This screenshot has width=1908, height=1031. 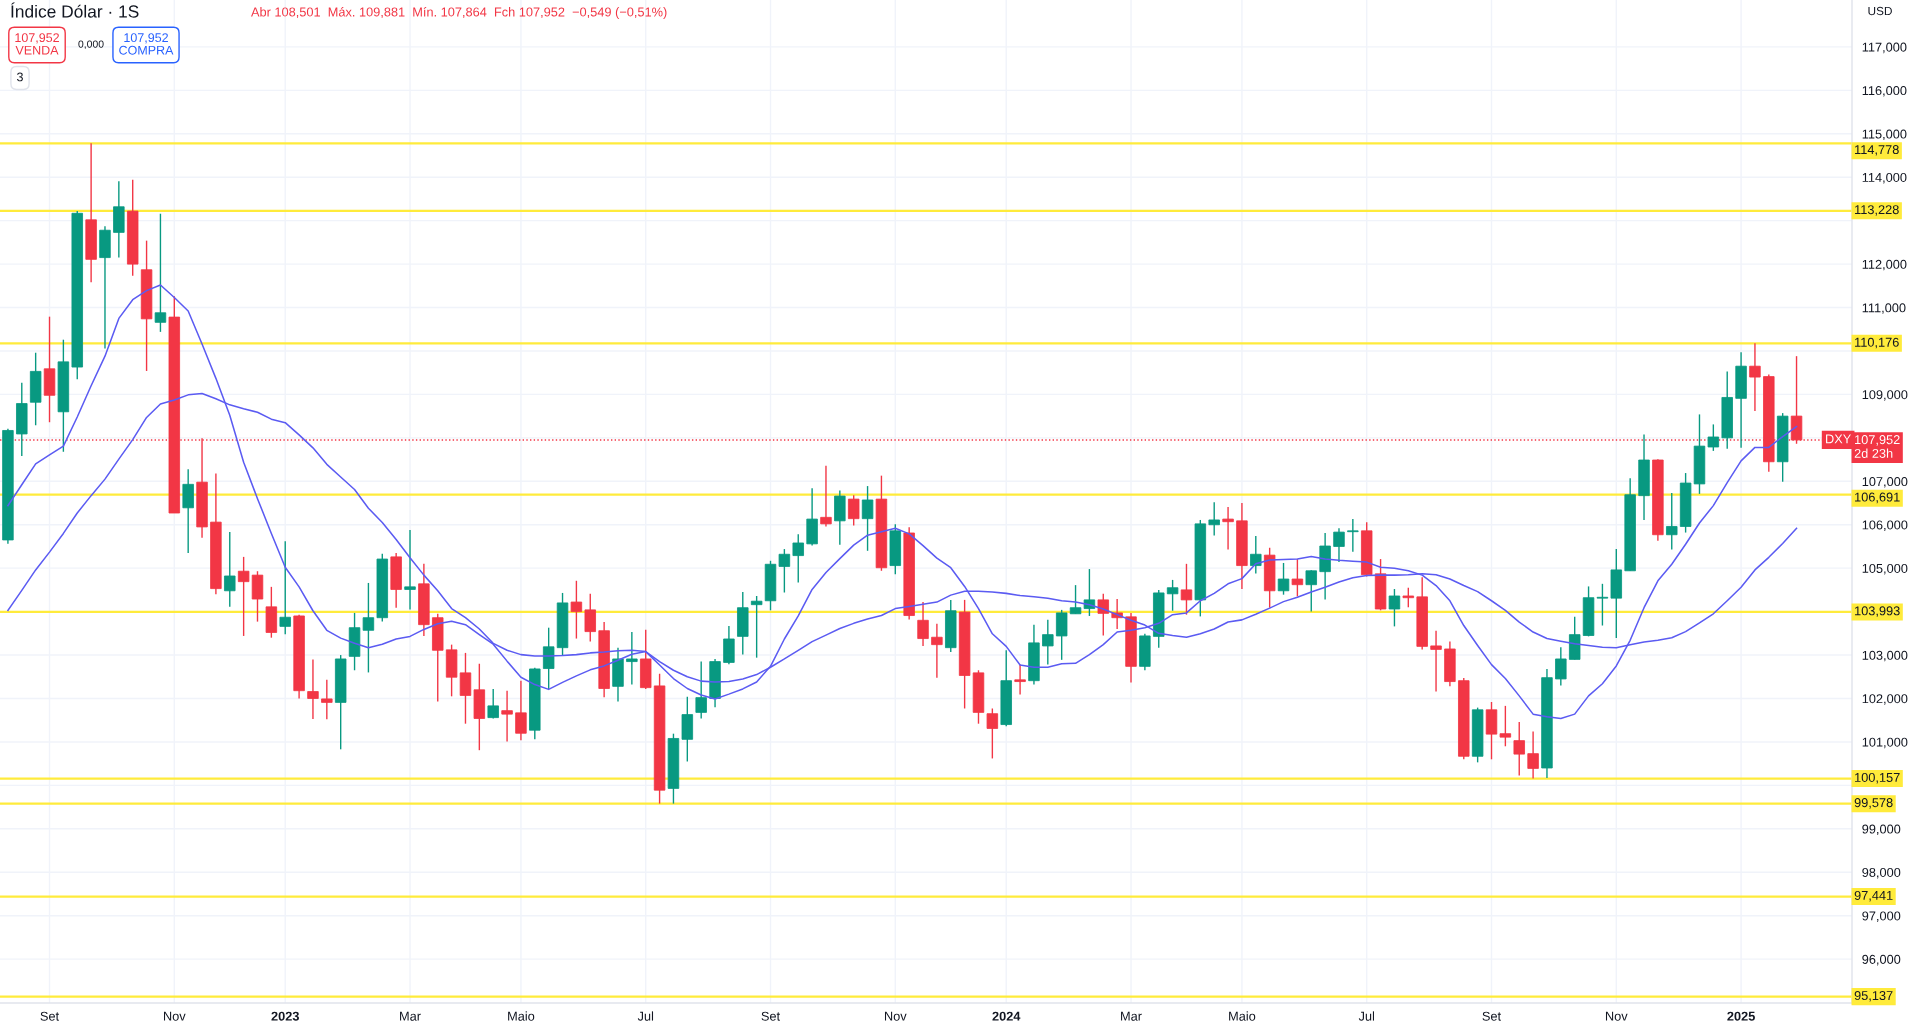 What do you see at coordinates (1873, 896) in the screenshot?
I see `ref-line-label: 97,441` at bounding box center [1873, 896].